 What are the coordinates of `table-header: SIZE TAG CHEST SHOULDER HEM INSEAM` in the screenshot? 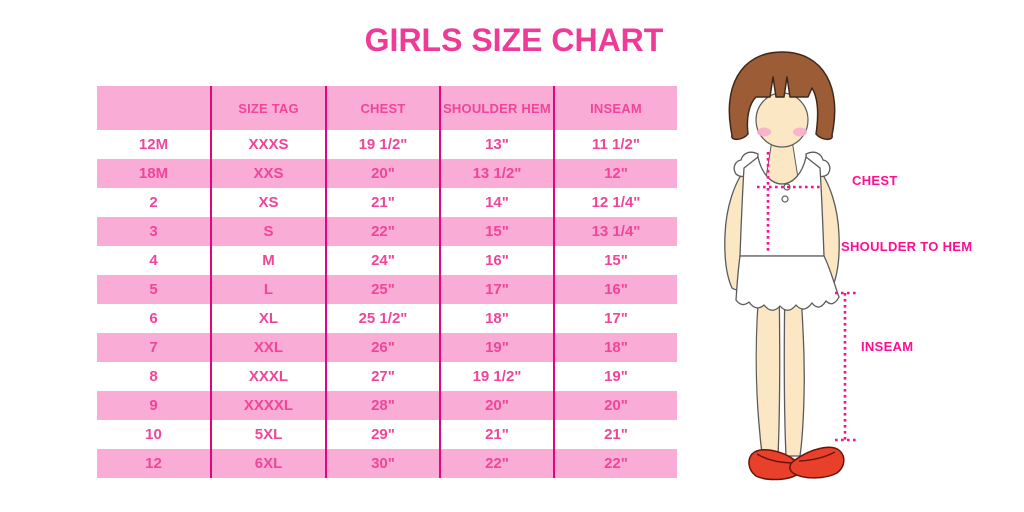 It's located at (387, 108).